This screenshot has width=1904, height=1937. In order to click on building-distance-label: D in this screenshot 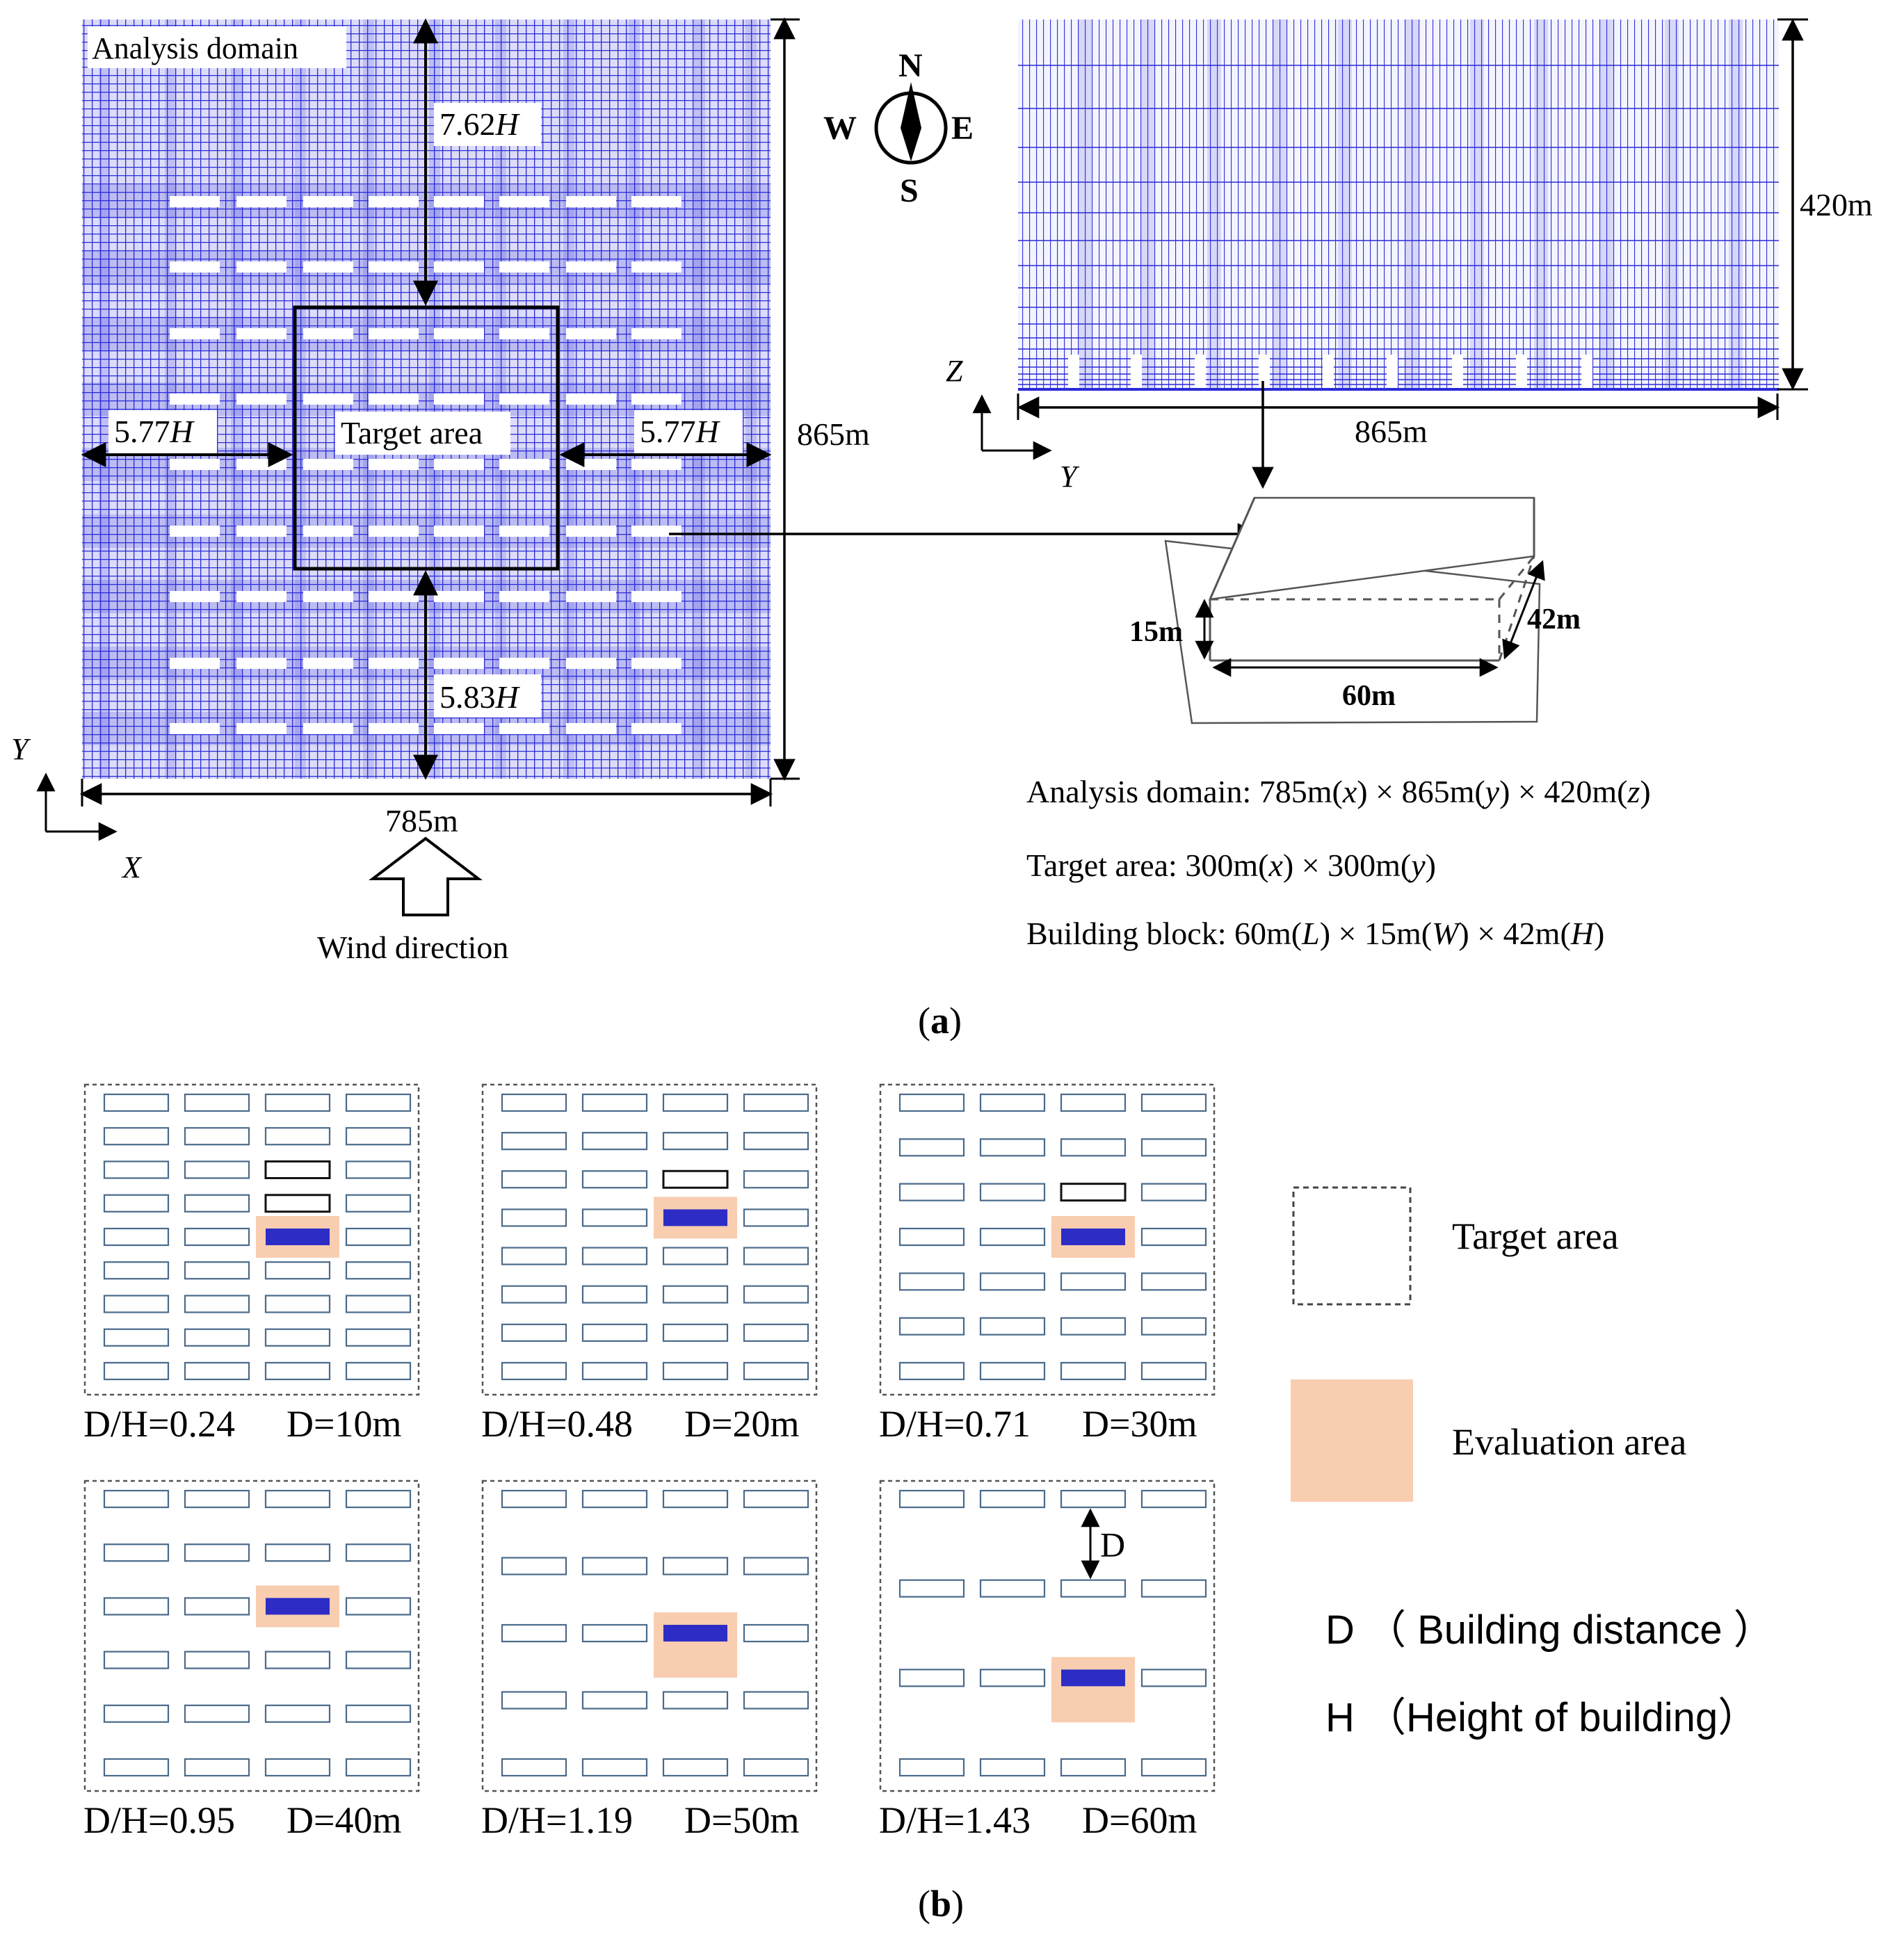, I will do `click(1112, 1545)`.